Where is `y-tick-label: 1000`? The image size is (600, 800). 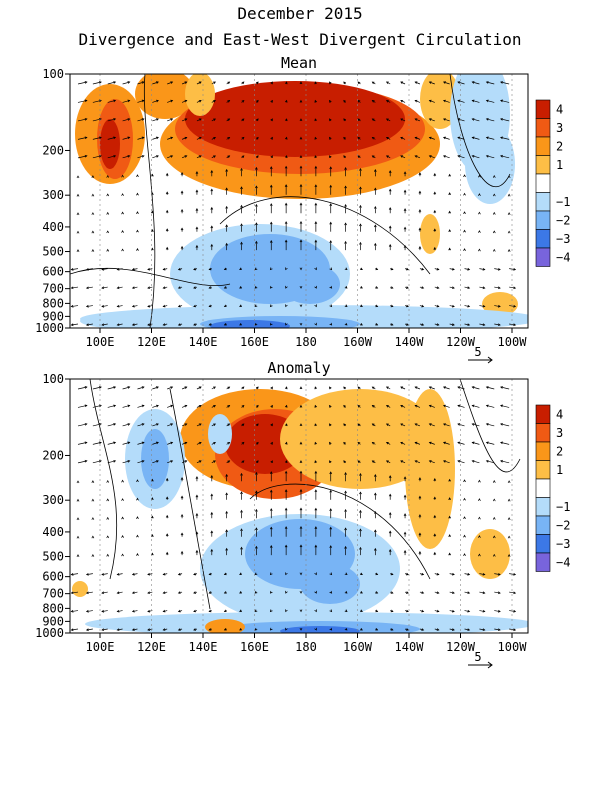
y-tick-label: 1000 is located at coordinates (49, 328).